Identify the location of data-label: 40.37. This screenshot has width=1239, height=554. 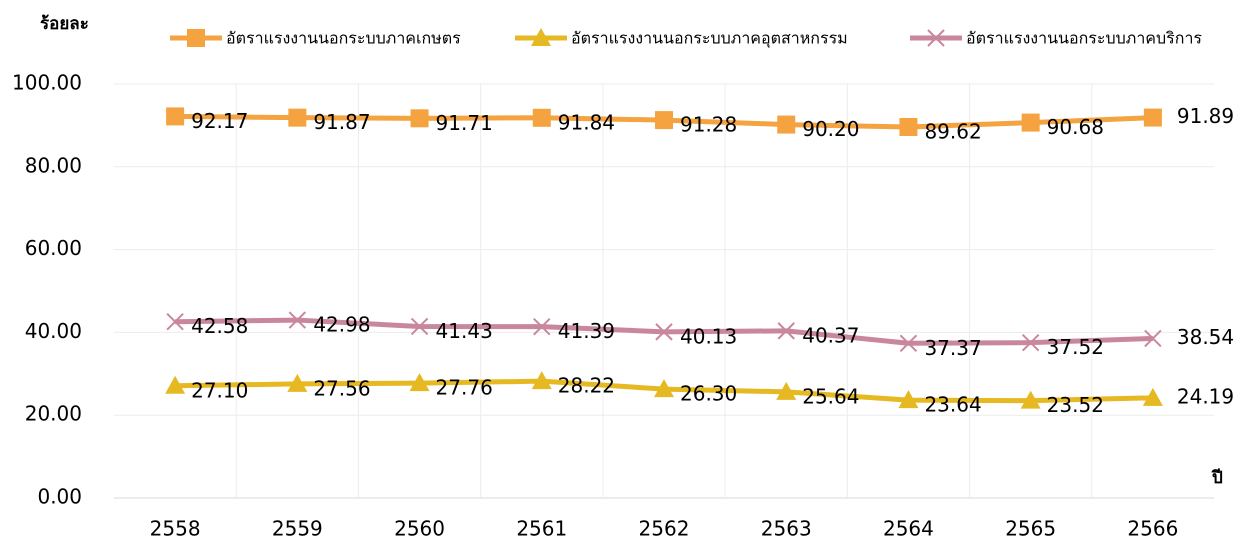
(830, 335).